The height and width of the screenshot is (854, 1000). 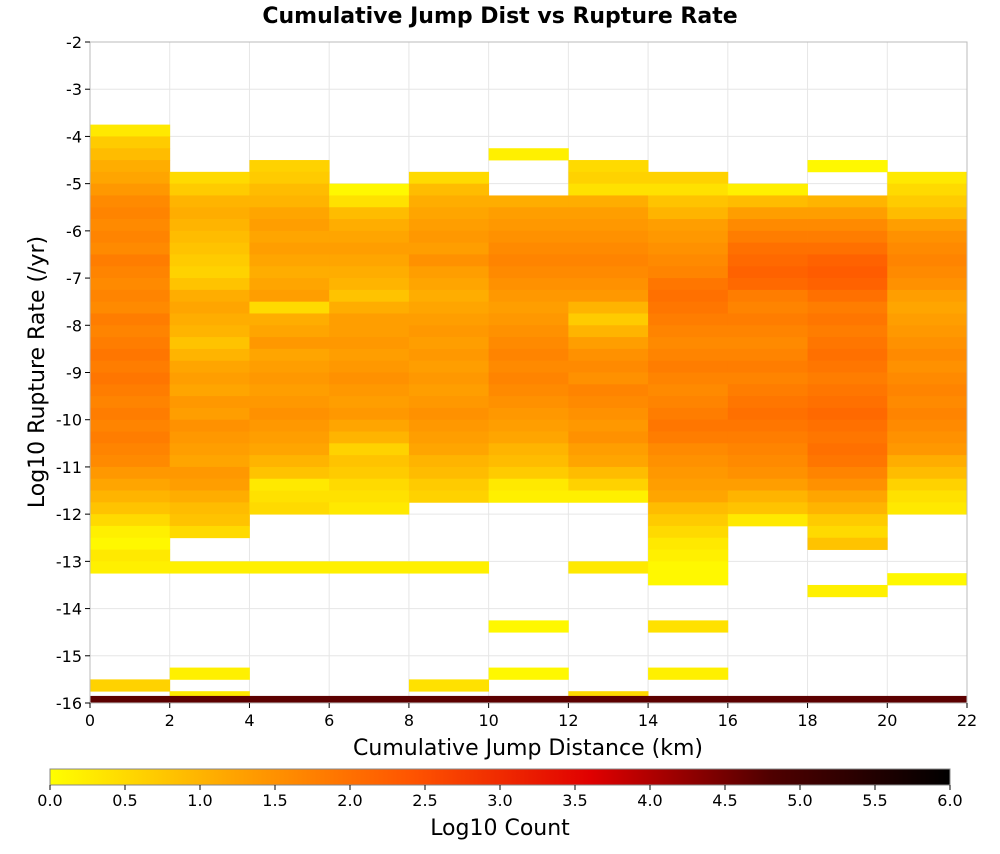 What do you see at coordinates (170, 720) in the screenshot?
I see `x-tick-label: 2` at bounding box center [170, 720].